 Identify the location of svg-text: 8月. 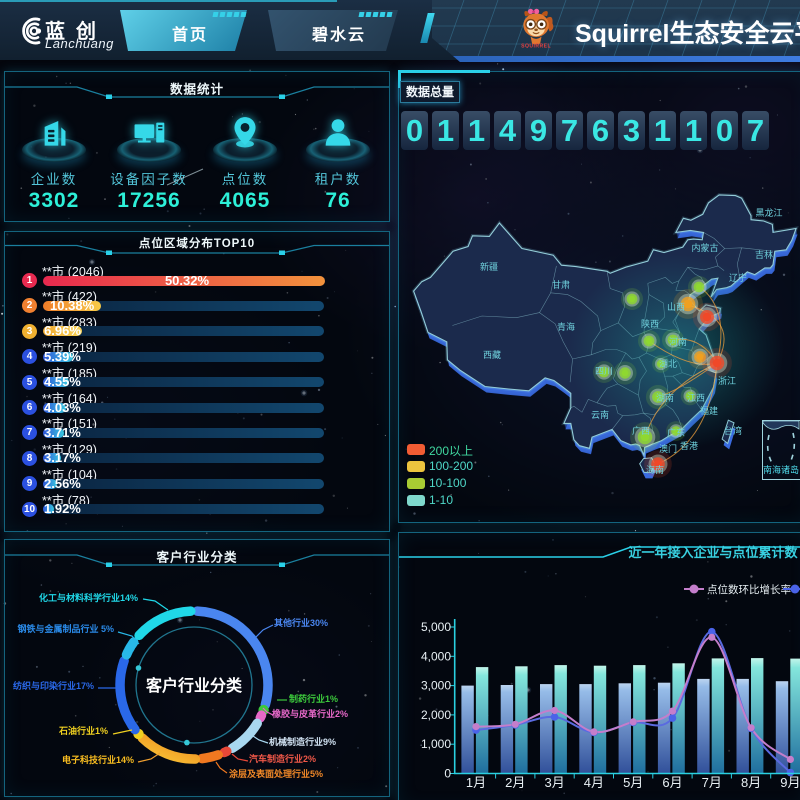
(751, 782).